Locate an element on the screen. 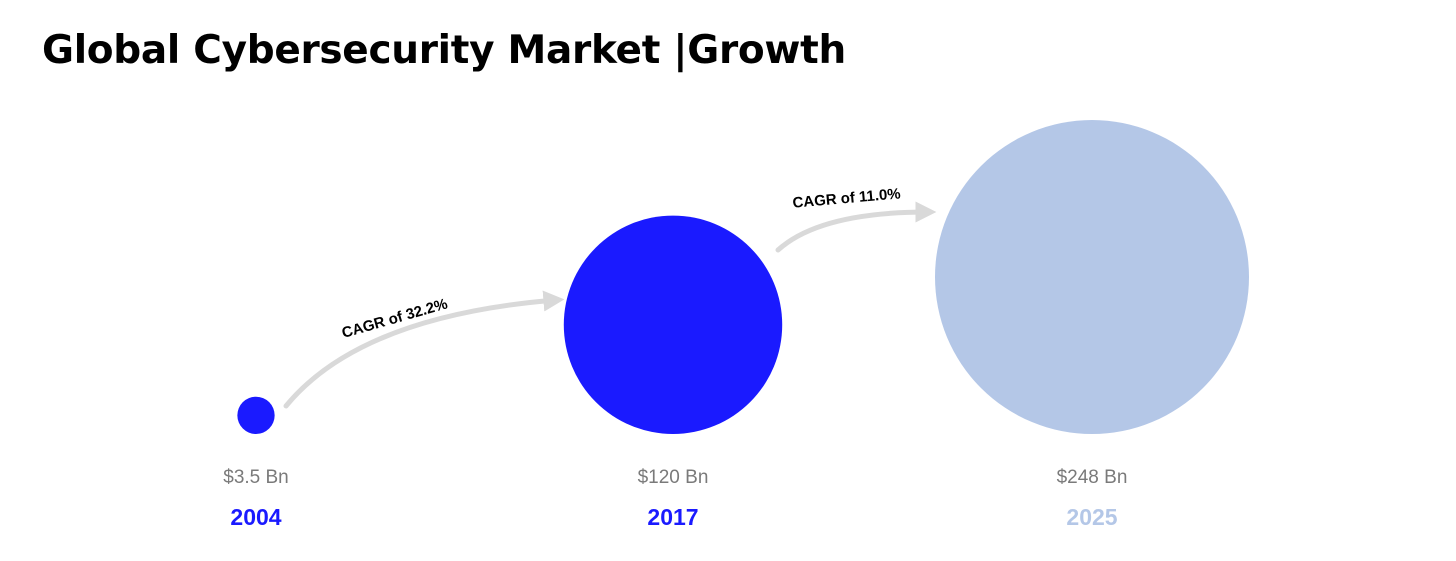  value-label-2017: $120 Bn is located at coordinates (673, 477).